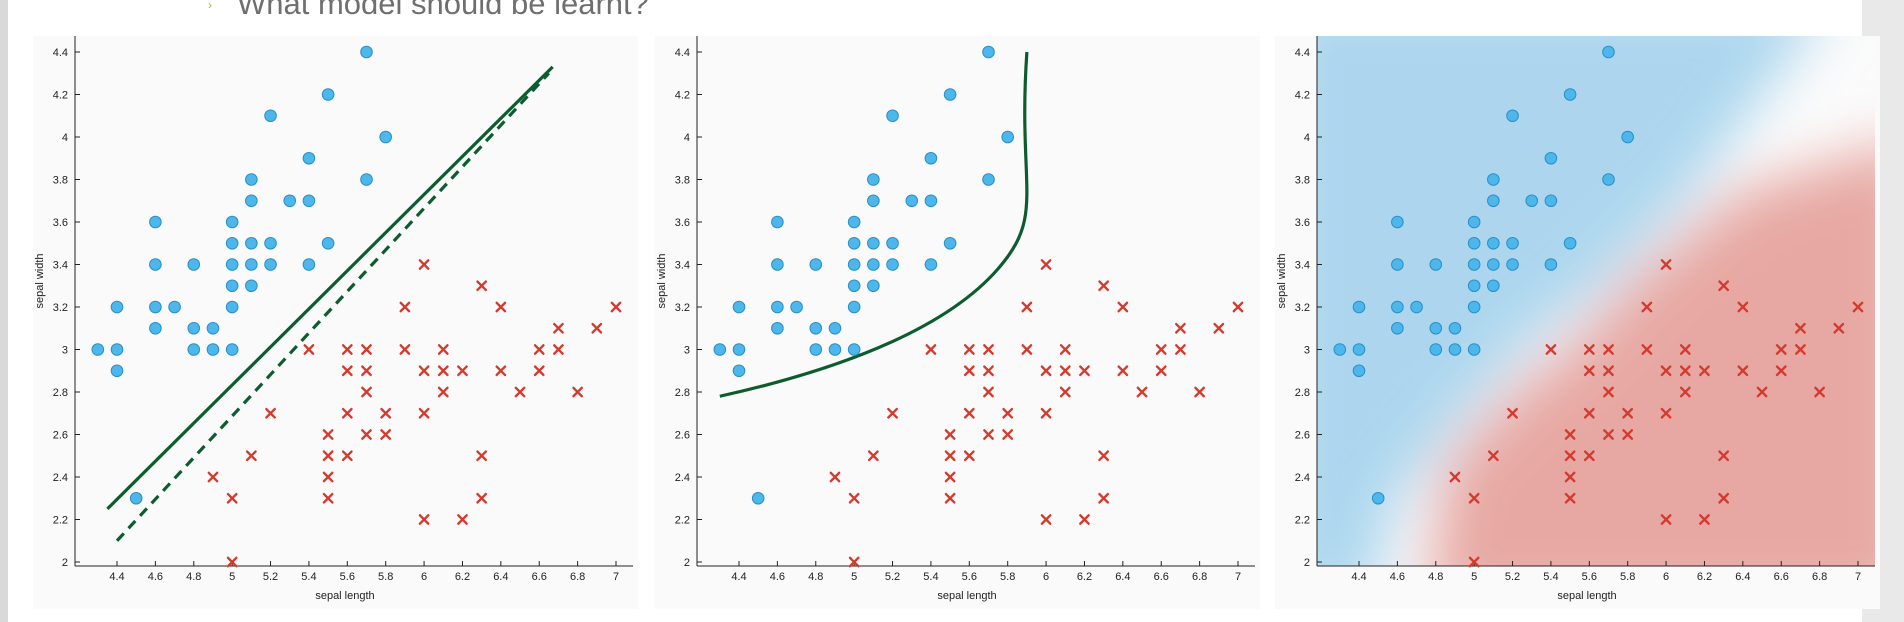 This screenshot has width=1904, height=622. I want to click on x-tick-label: 6.4, so click(1742, 577).